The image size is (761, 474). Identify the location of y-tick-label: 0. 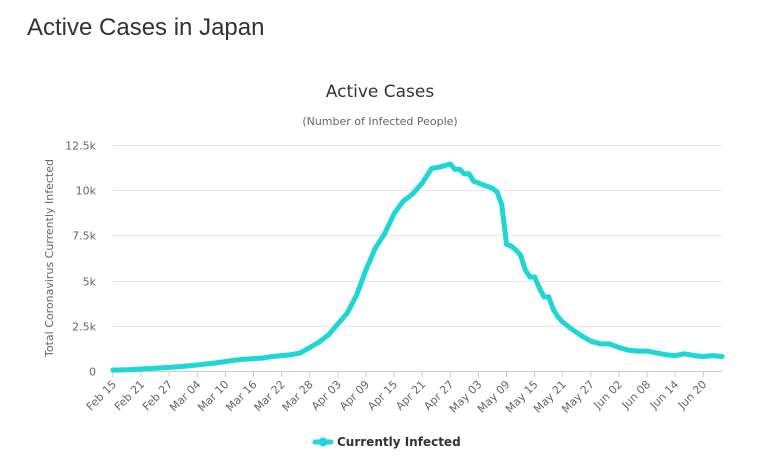
(92, 372).